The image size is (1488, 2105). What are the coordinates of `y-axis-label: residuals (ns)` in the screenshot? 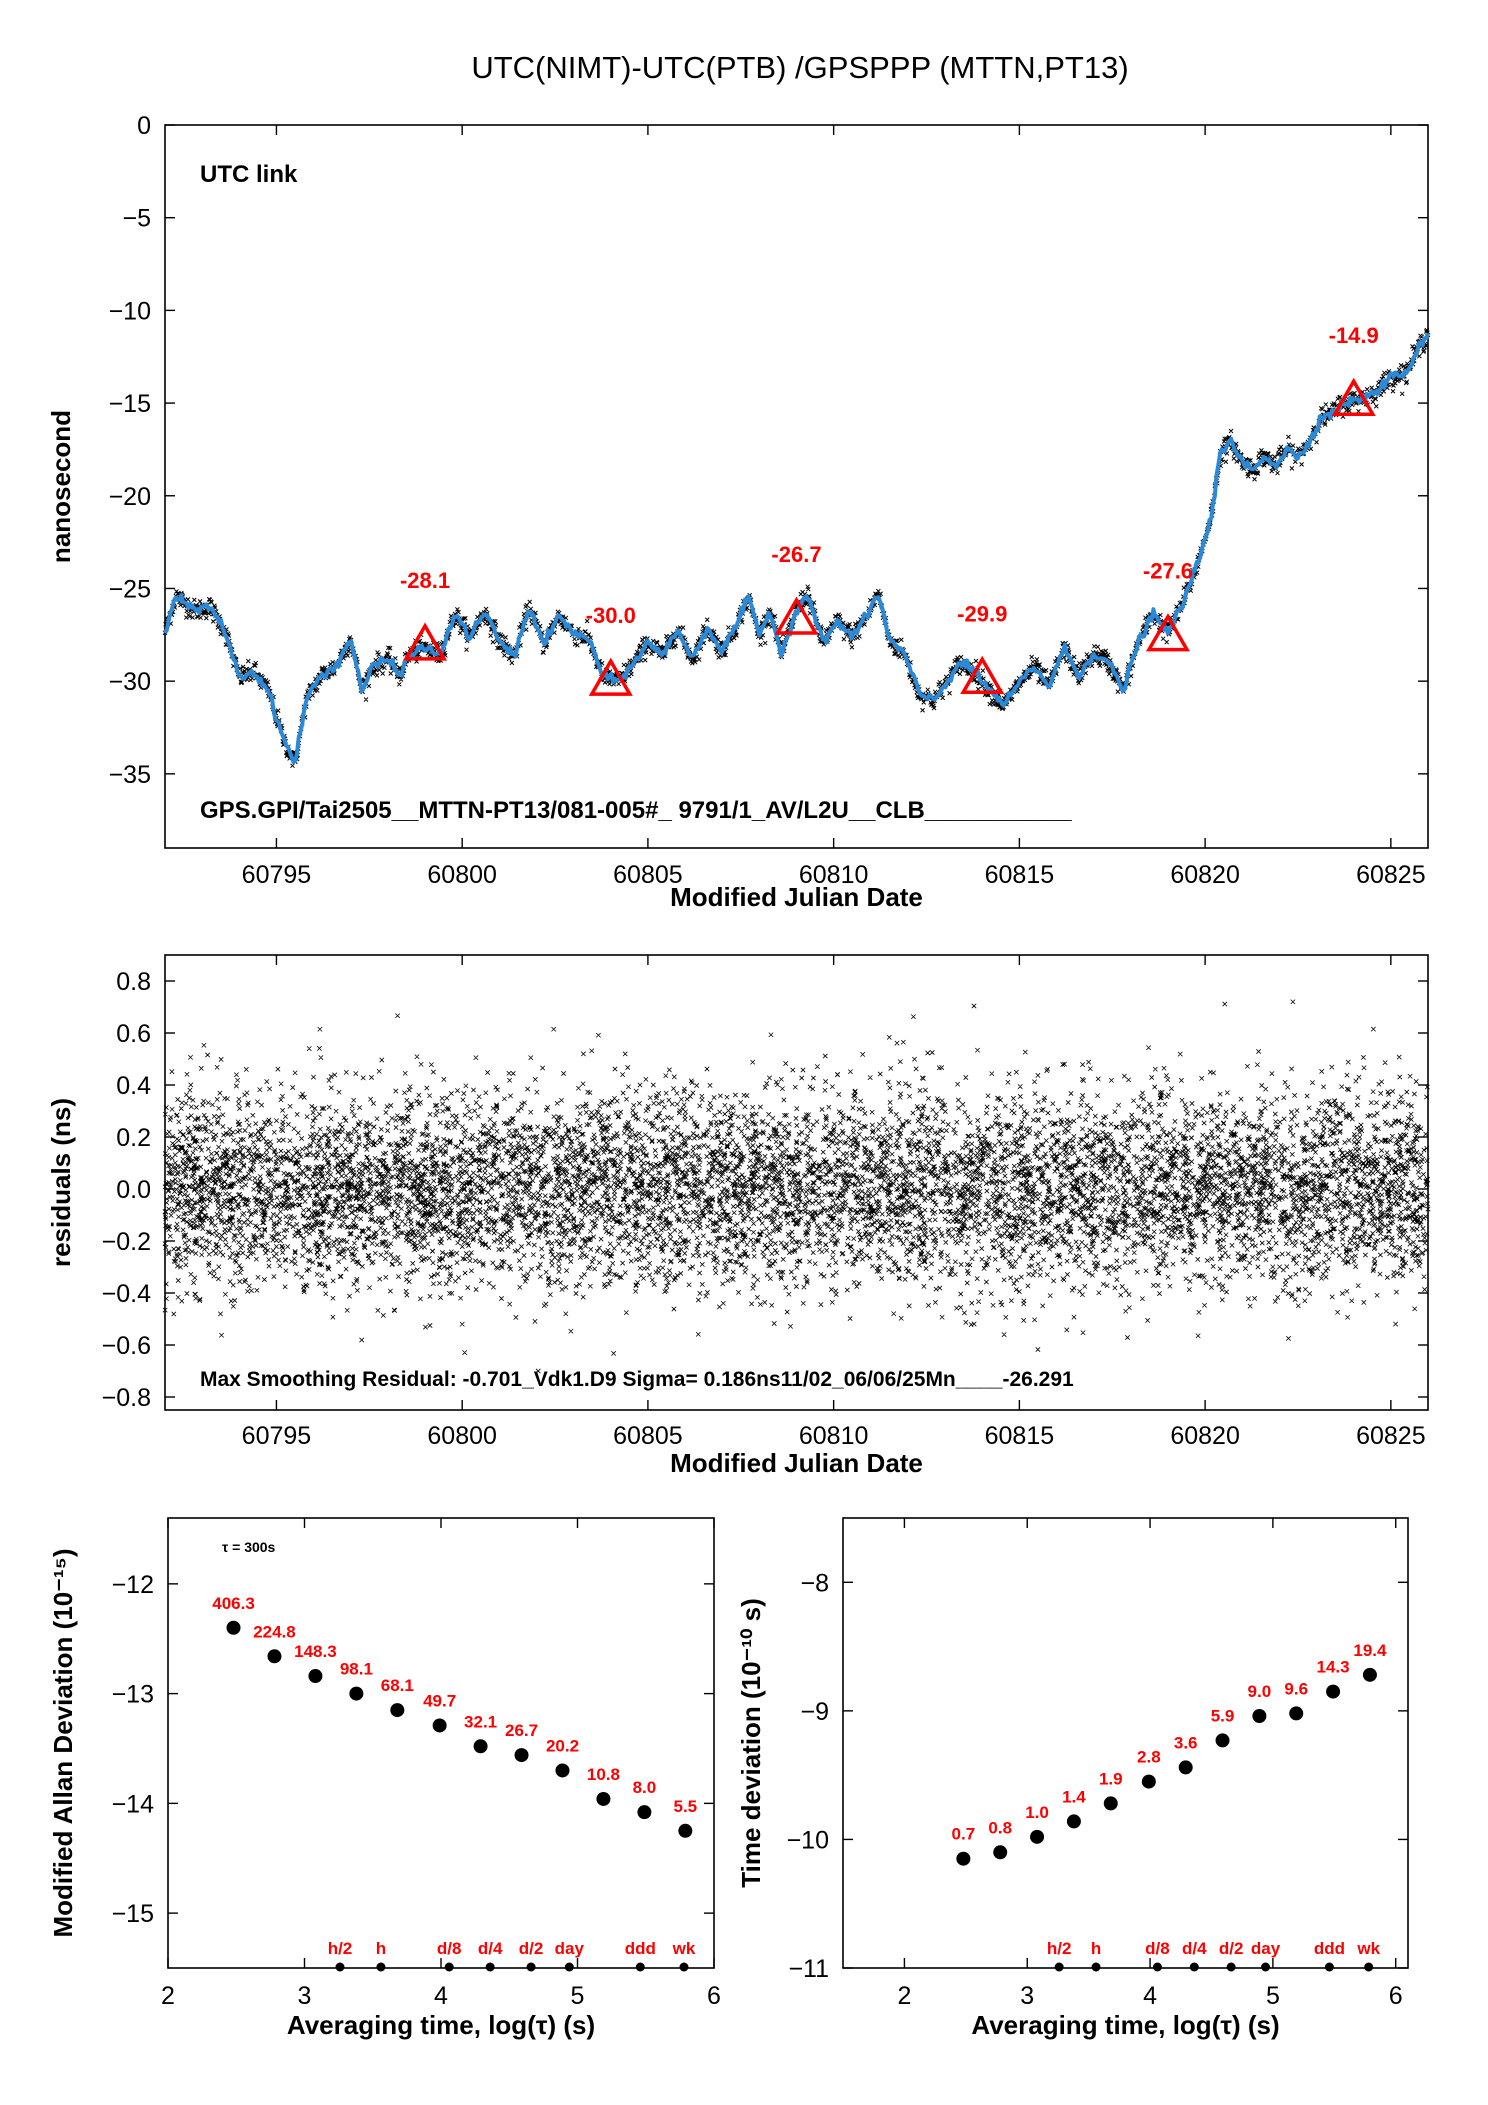 It's located at (61, 1182).